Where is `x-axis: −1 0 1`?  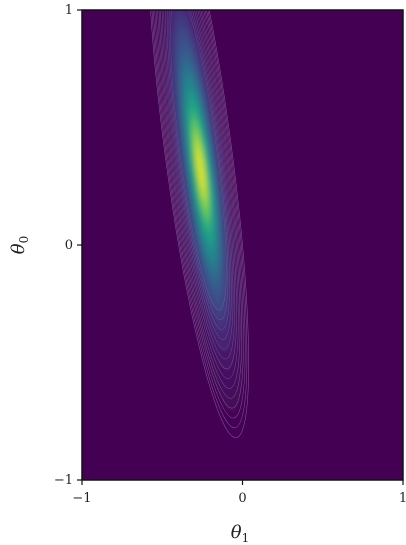 x-axis: −1 0 1 is located at coordinates (239, 493).